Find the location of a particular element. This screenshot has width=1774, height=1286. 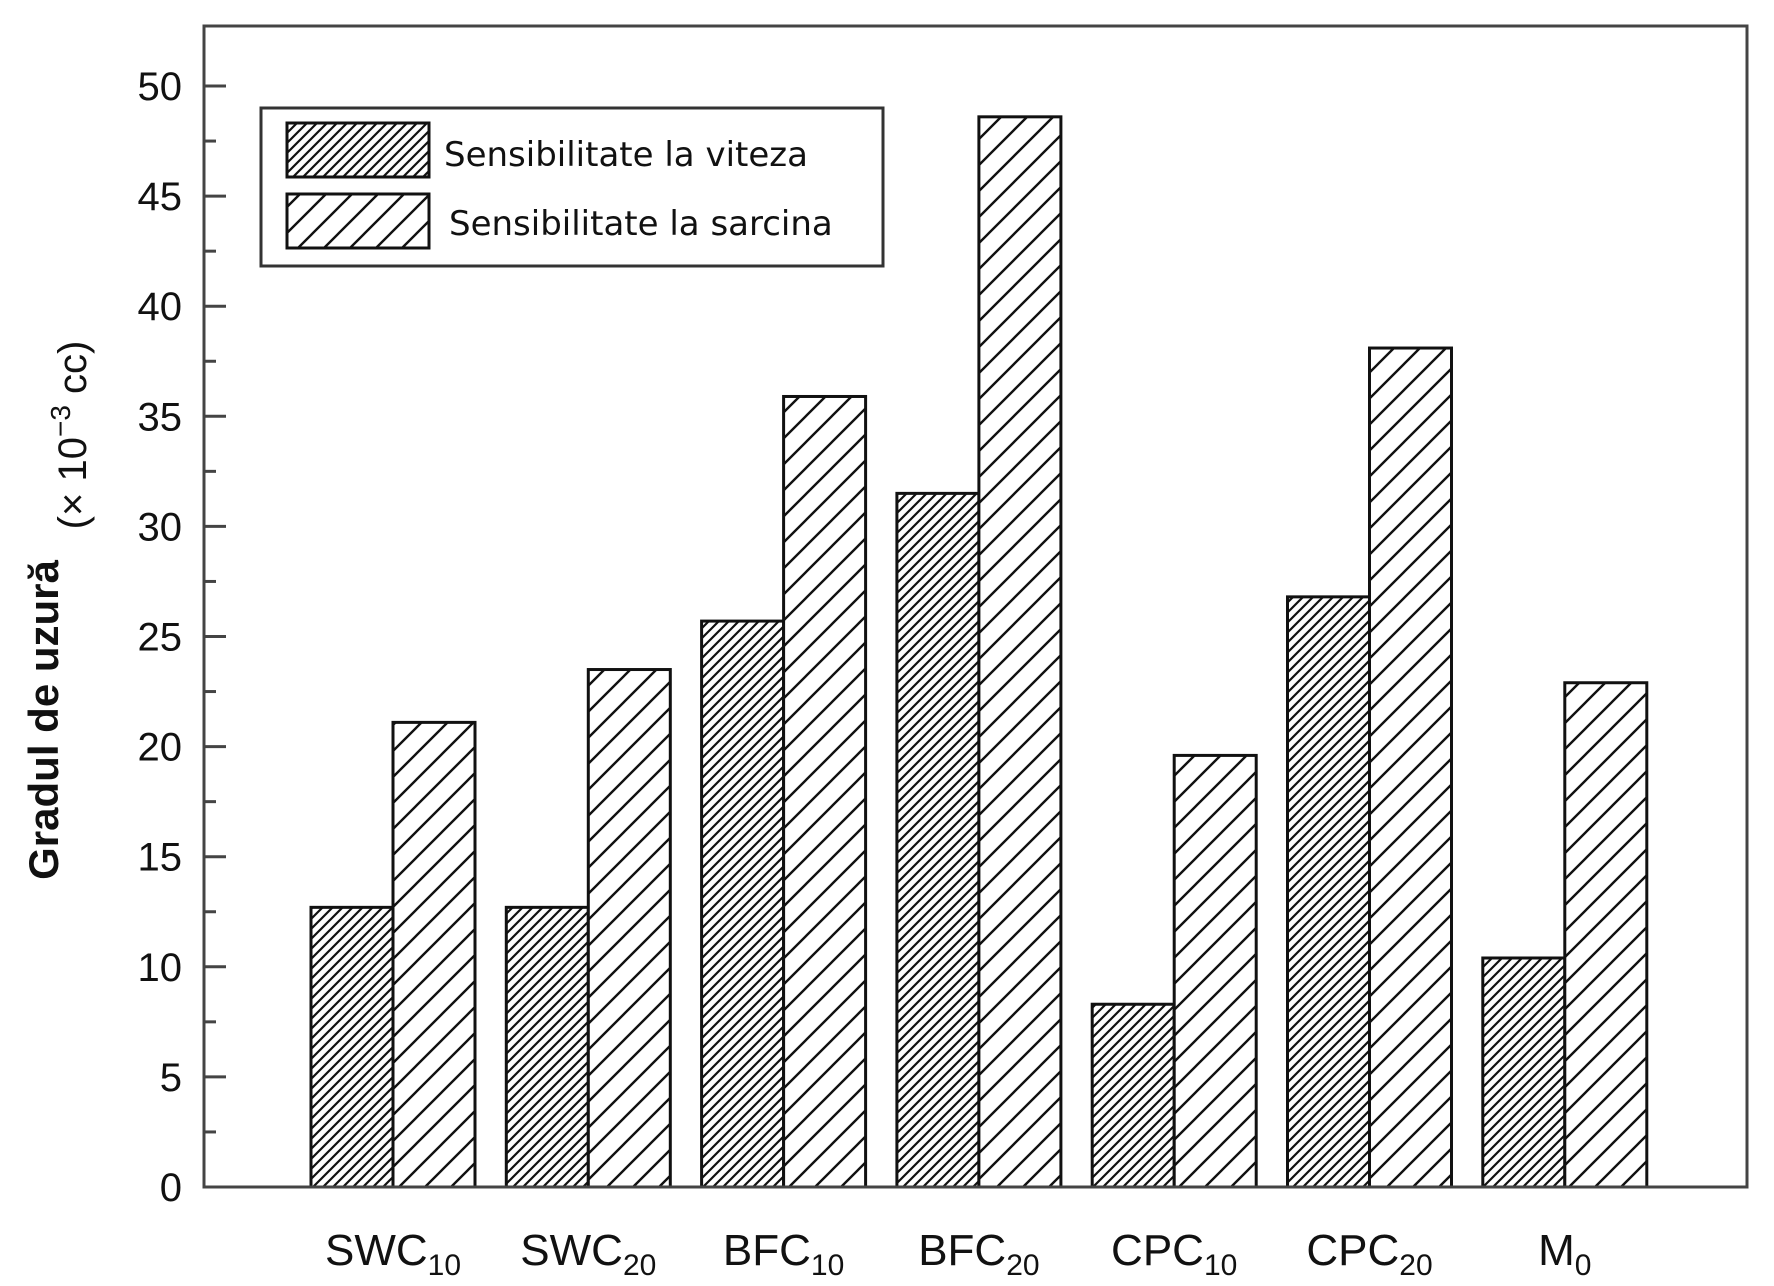

x-category-label: CPC10 is located at coordinates (1174, 1254).